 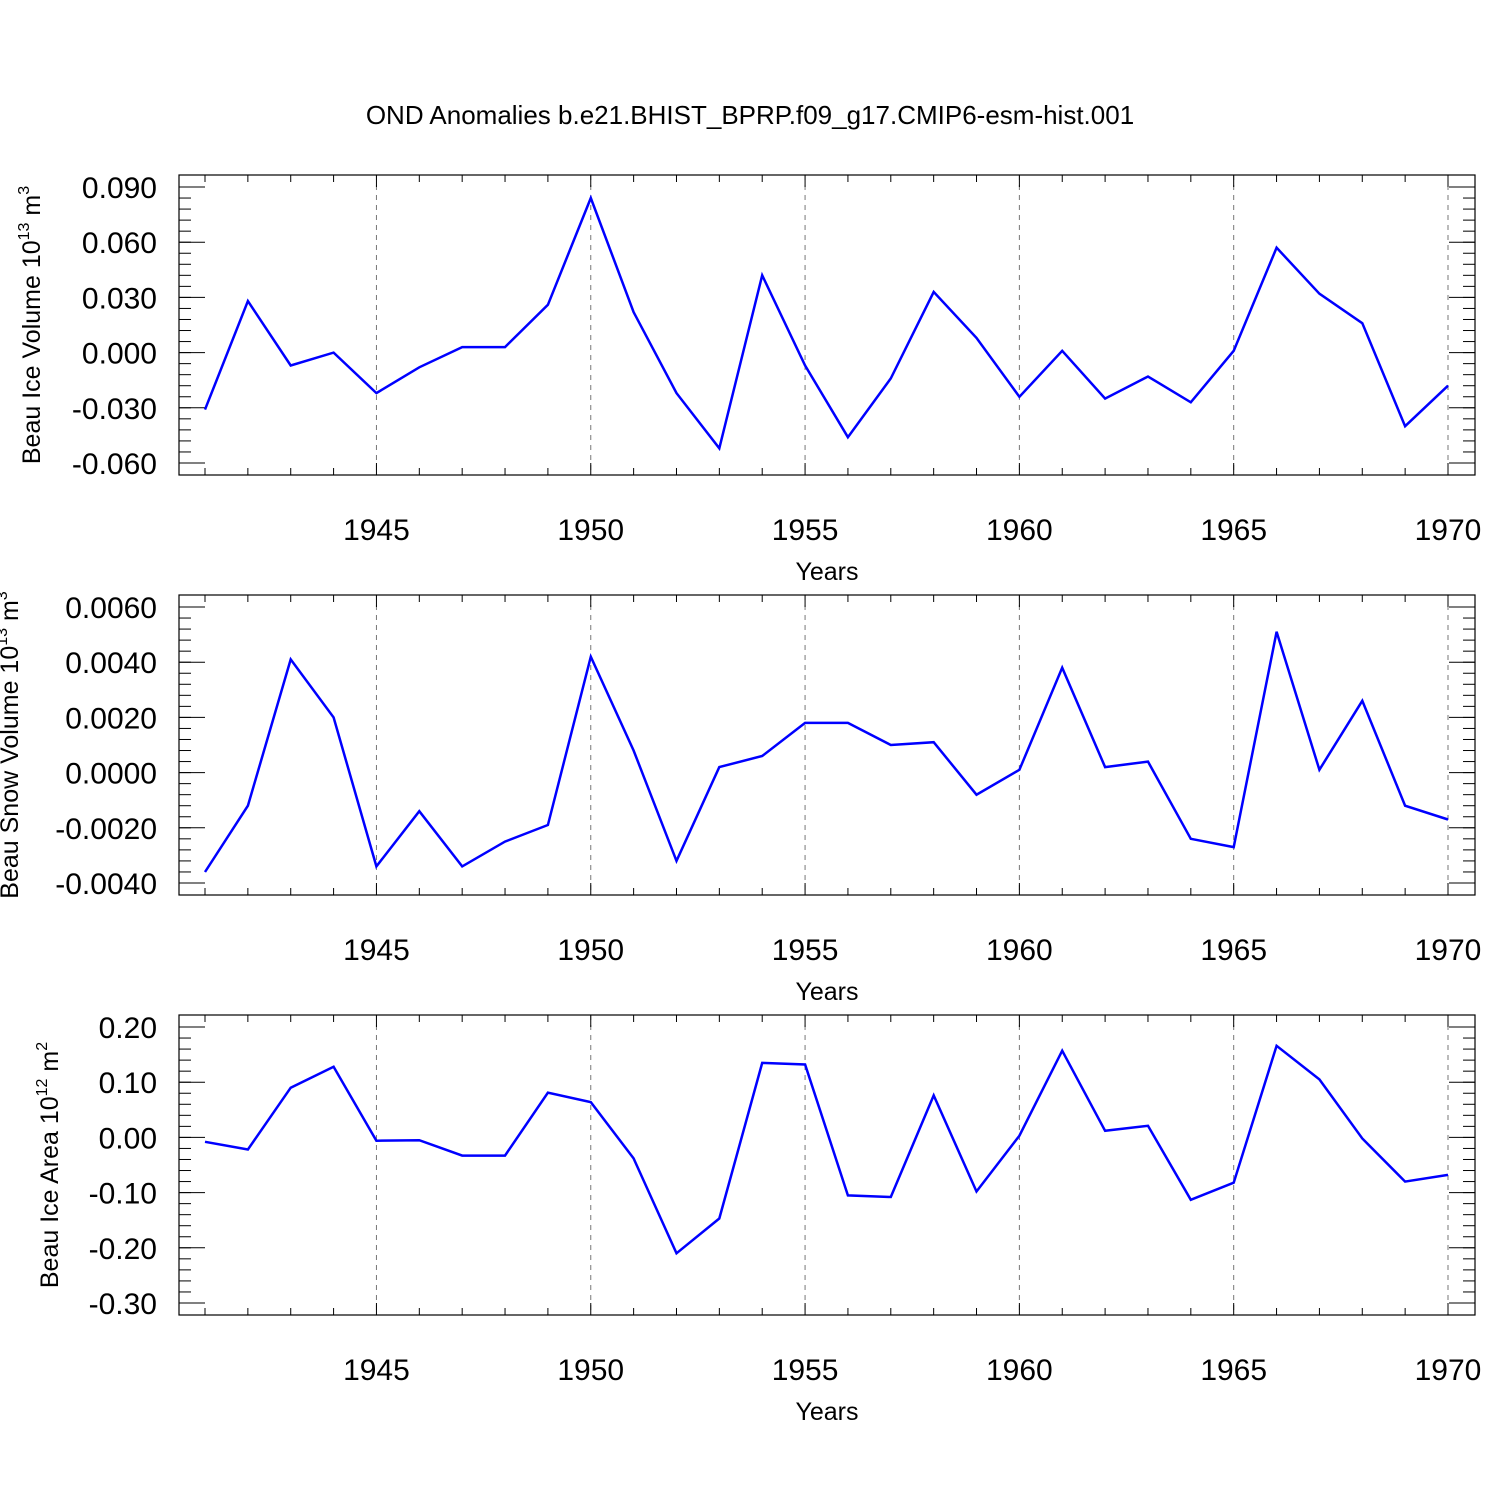 What do you see at coordinates (123, 1194) in the screenshot?
I see `y-tick-label: -0.10` at bounding box center [123, 1194].